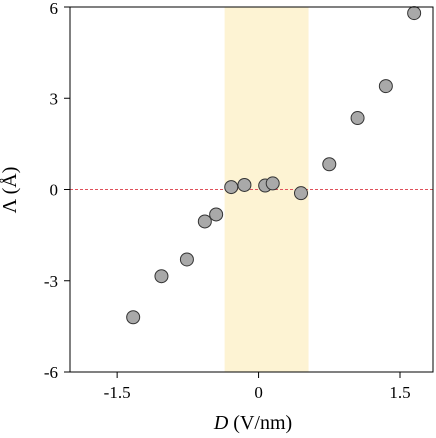  I want to click on x-tick-label: 0, so click(258, 392).